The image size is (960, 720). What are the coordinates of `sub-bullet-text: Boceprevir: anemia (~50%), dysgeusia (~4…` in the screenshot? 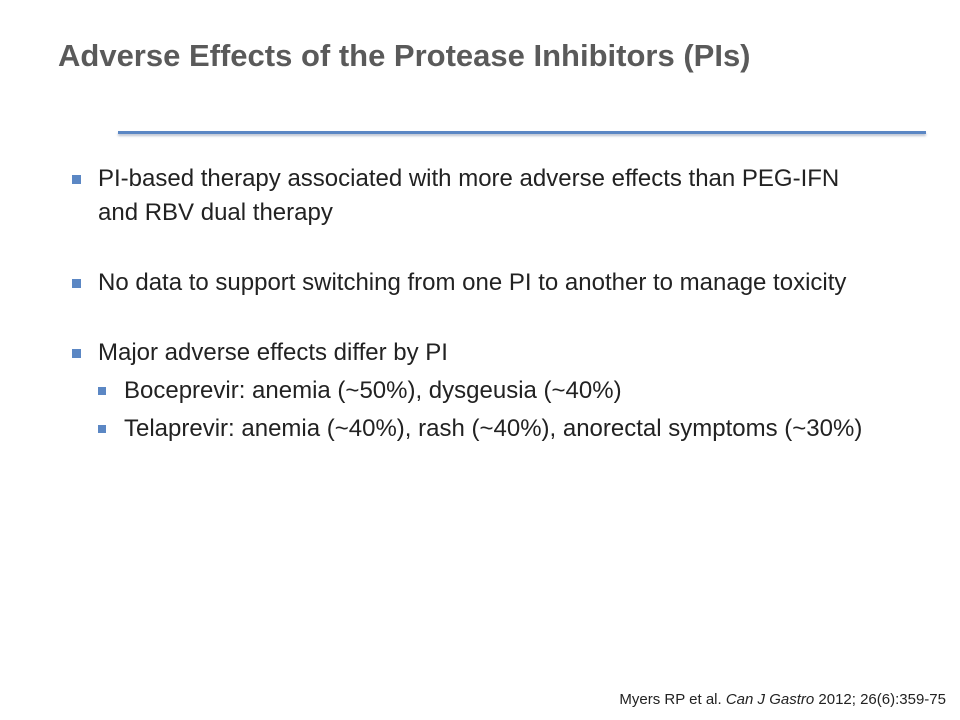 It's located at (373, 390).